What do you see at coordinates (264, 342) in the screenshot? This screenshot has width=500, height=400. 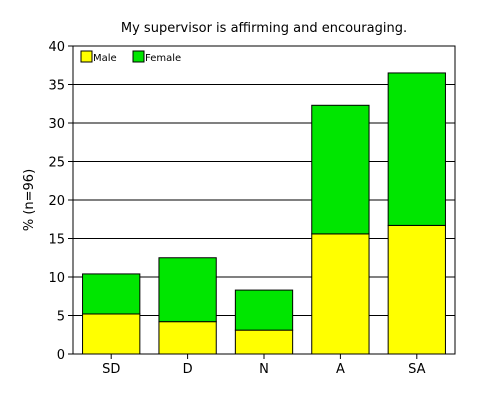 I see `bar-male-n` at bounding box center [264, 342].